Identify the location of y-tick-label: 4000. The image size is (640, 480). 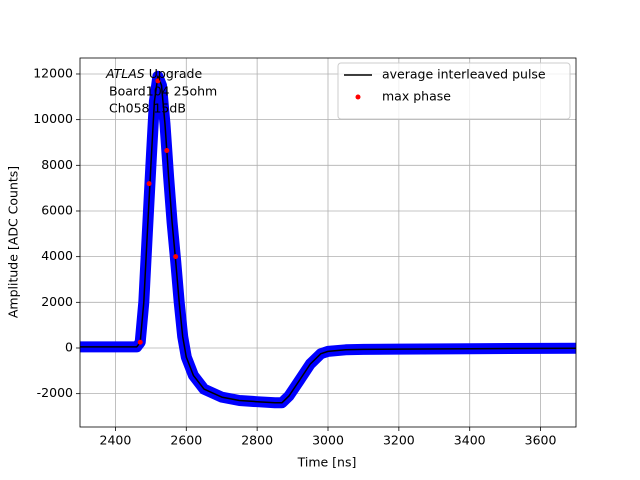
(57, 255).